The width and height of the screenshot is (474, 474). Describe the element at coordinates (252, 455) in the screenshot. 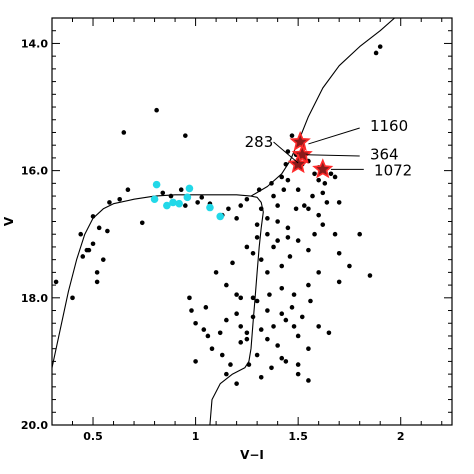

I see `x-axis-title: V−I` at that location.